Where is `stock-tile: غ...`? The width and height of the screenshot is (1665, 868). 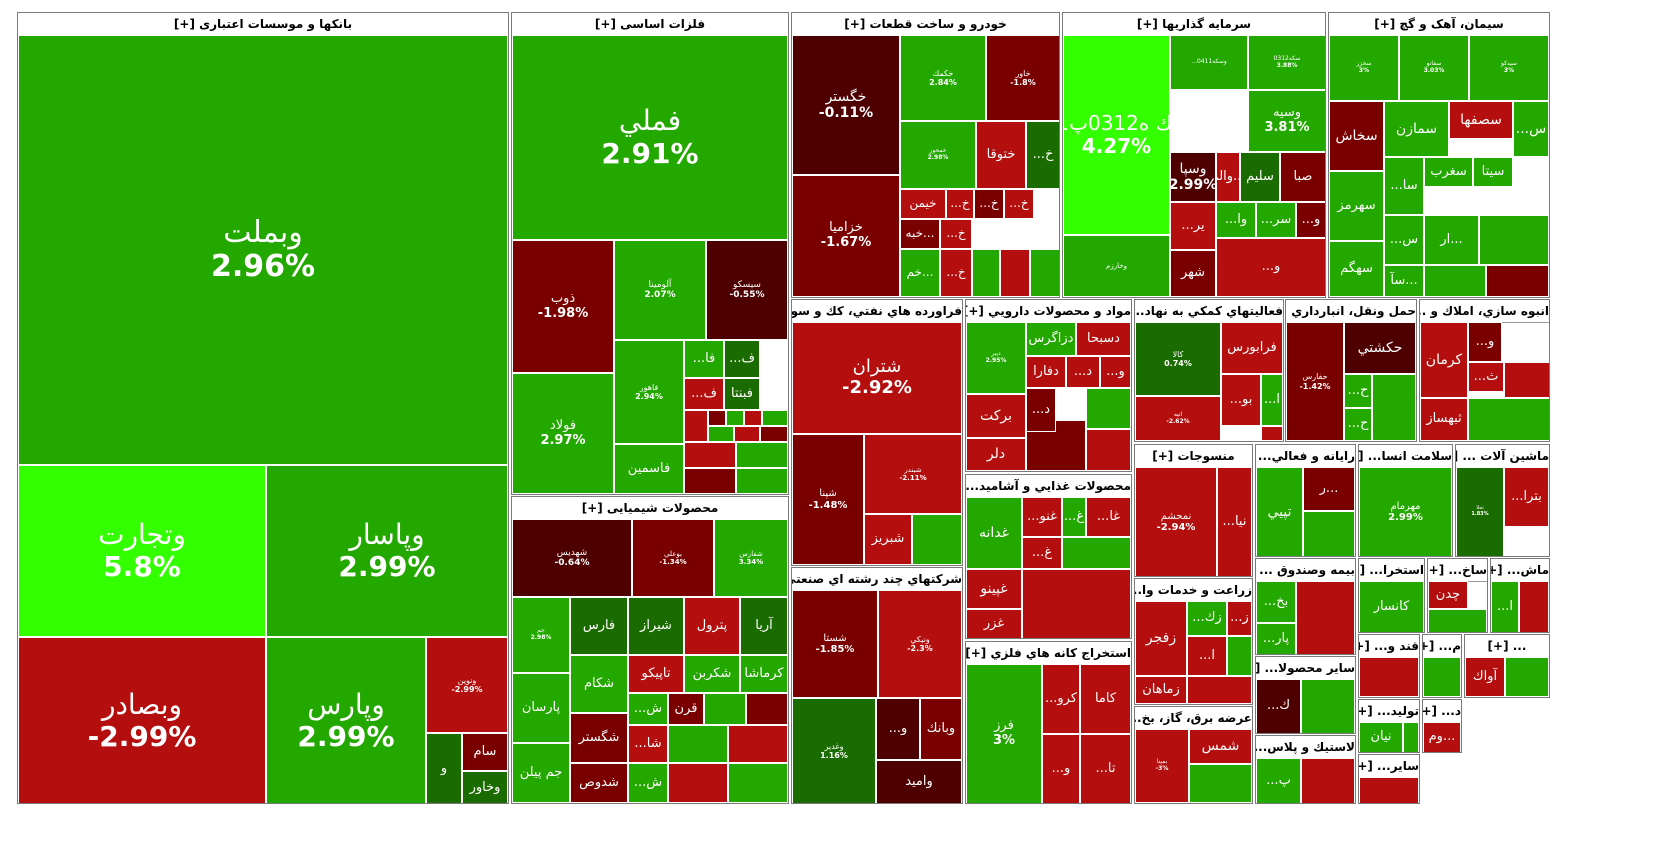
stock-tile: غ... is located at coordinates (1042, 553).